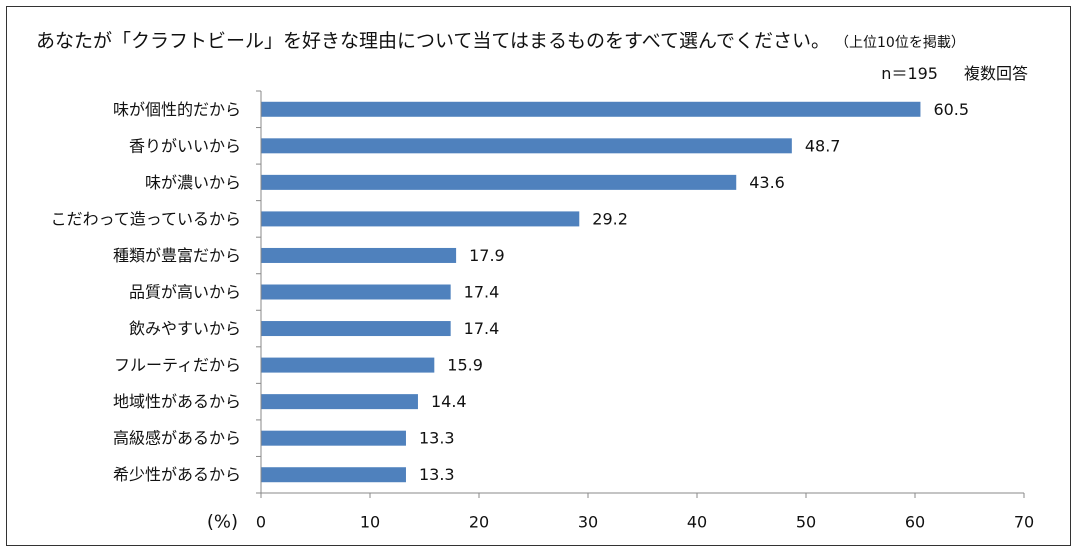 The height and width of the screenshot is (555, 1080). What do you see at coordinates (177, 255) in the screenshot?
I see `category-label: 種類が豊富だから` at bounding box center [177, 255].